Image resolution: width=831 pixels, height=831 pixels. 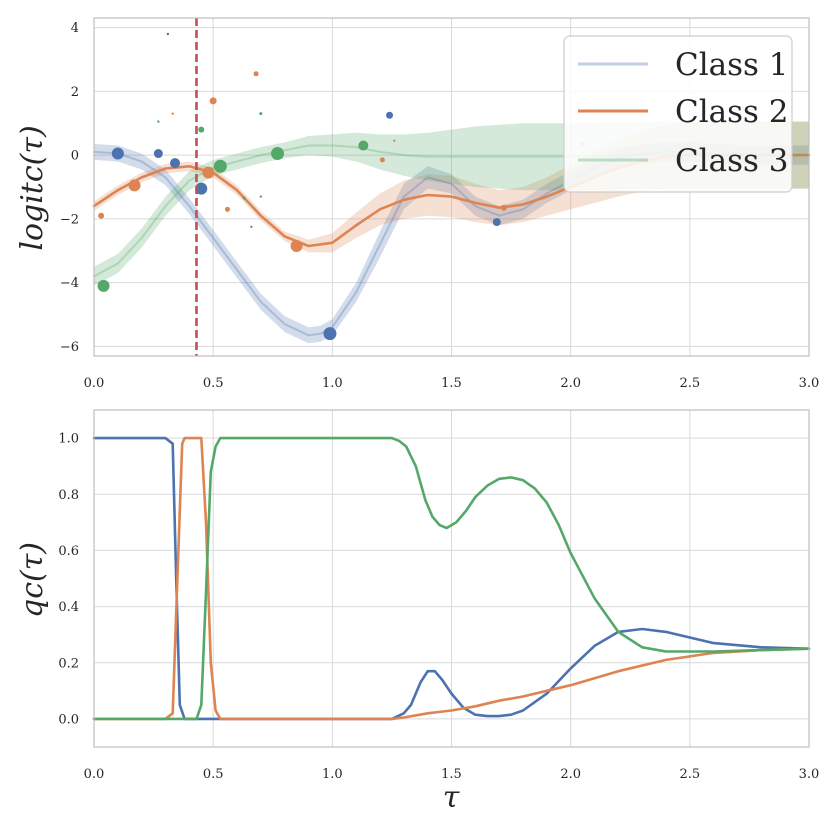 I want to click on logit-xtick-label: 0.5, so click(x=213, y=383).